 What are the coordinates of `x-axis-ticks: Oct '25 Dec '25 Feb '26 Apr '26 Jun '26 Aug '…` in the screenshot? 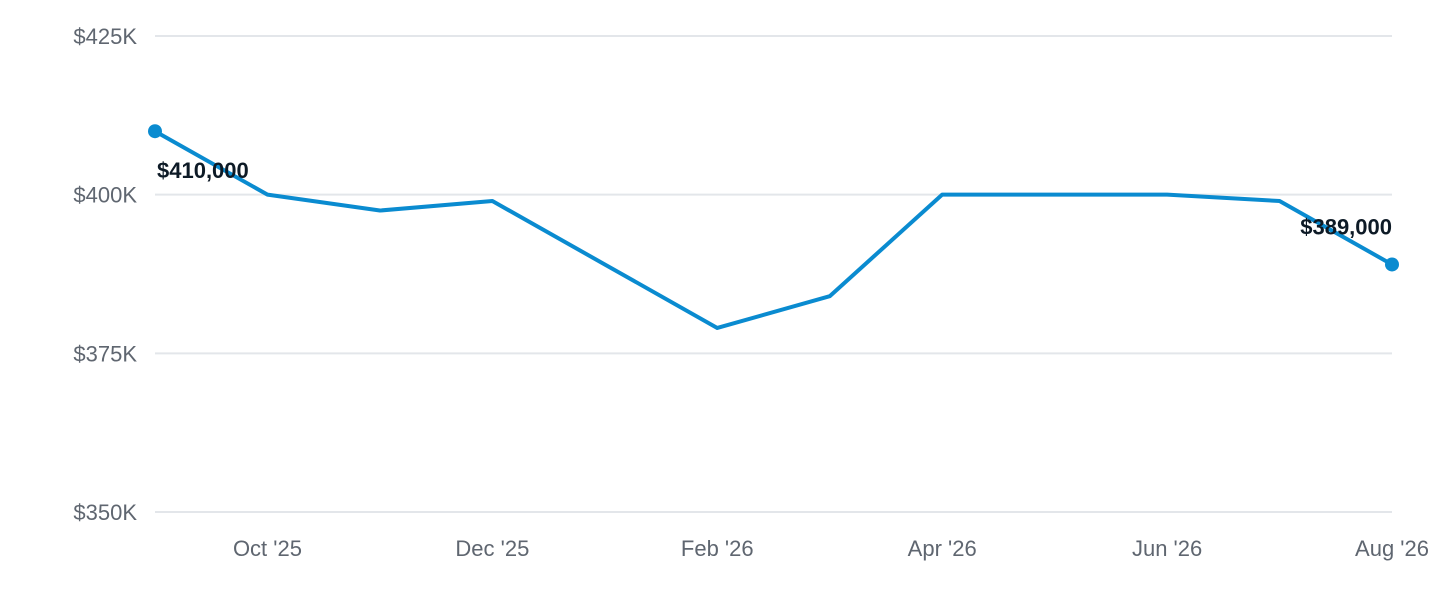 It's located at (831, 548).